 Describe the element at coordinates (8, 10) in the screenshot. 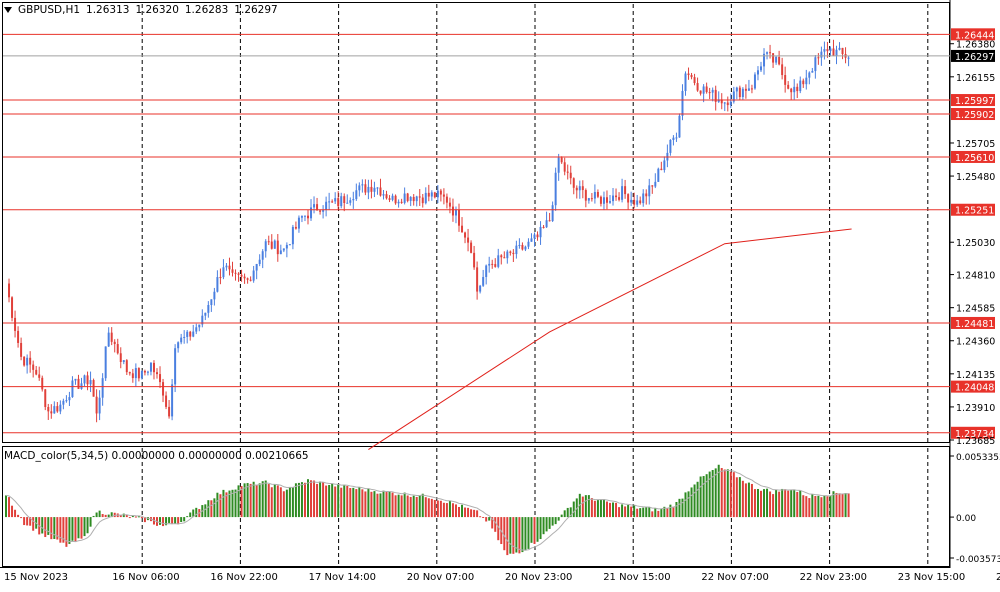

I see `chart-menu-triangle-icon` at that location.